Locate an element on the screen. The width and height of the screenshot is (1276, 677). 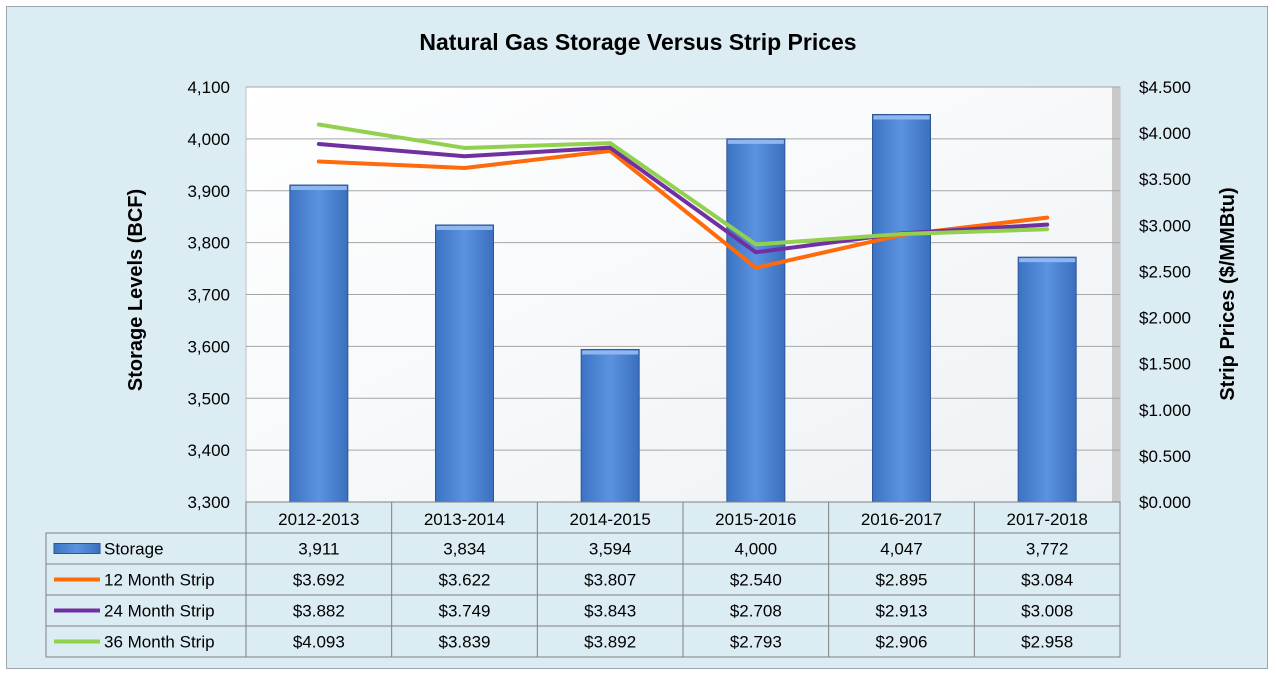
data-cell: 3,834 is located at coordinates (464, 549).